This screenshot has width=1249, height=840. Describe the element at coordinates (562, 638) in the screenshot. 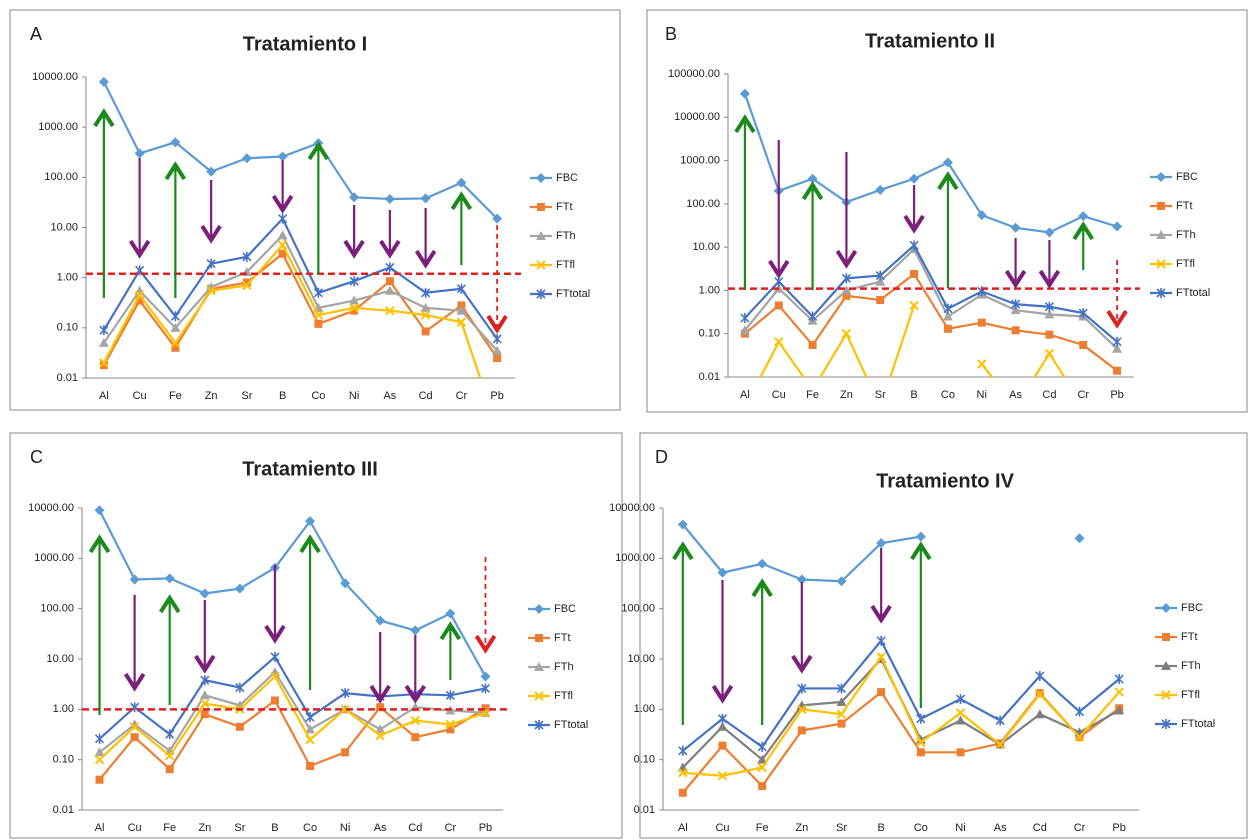

I see `legend-label: FTt` at that location.